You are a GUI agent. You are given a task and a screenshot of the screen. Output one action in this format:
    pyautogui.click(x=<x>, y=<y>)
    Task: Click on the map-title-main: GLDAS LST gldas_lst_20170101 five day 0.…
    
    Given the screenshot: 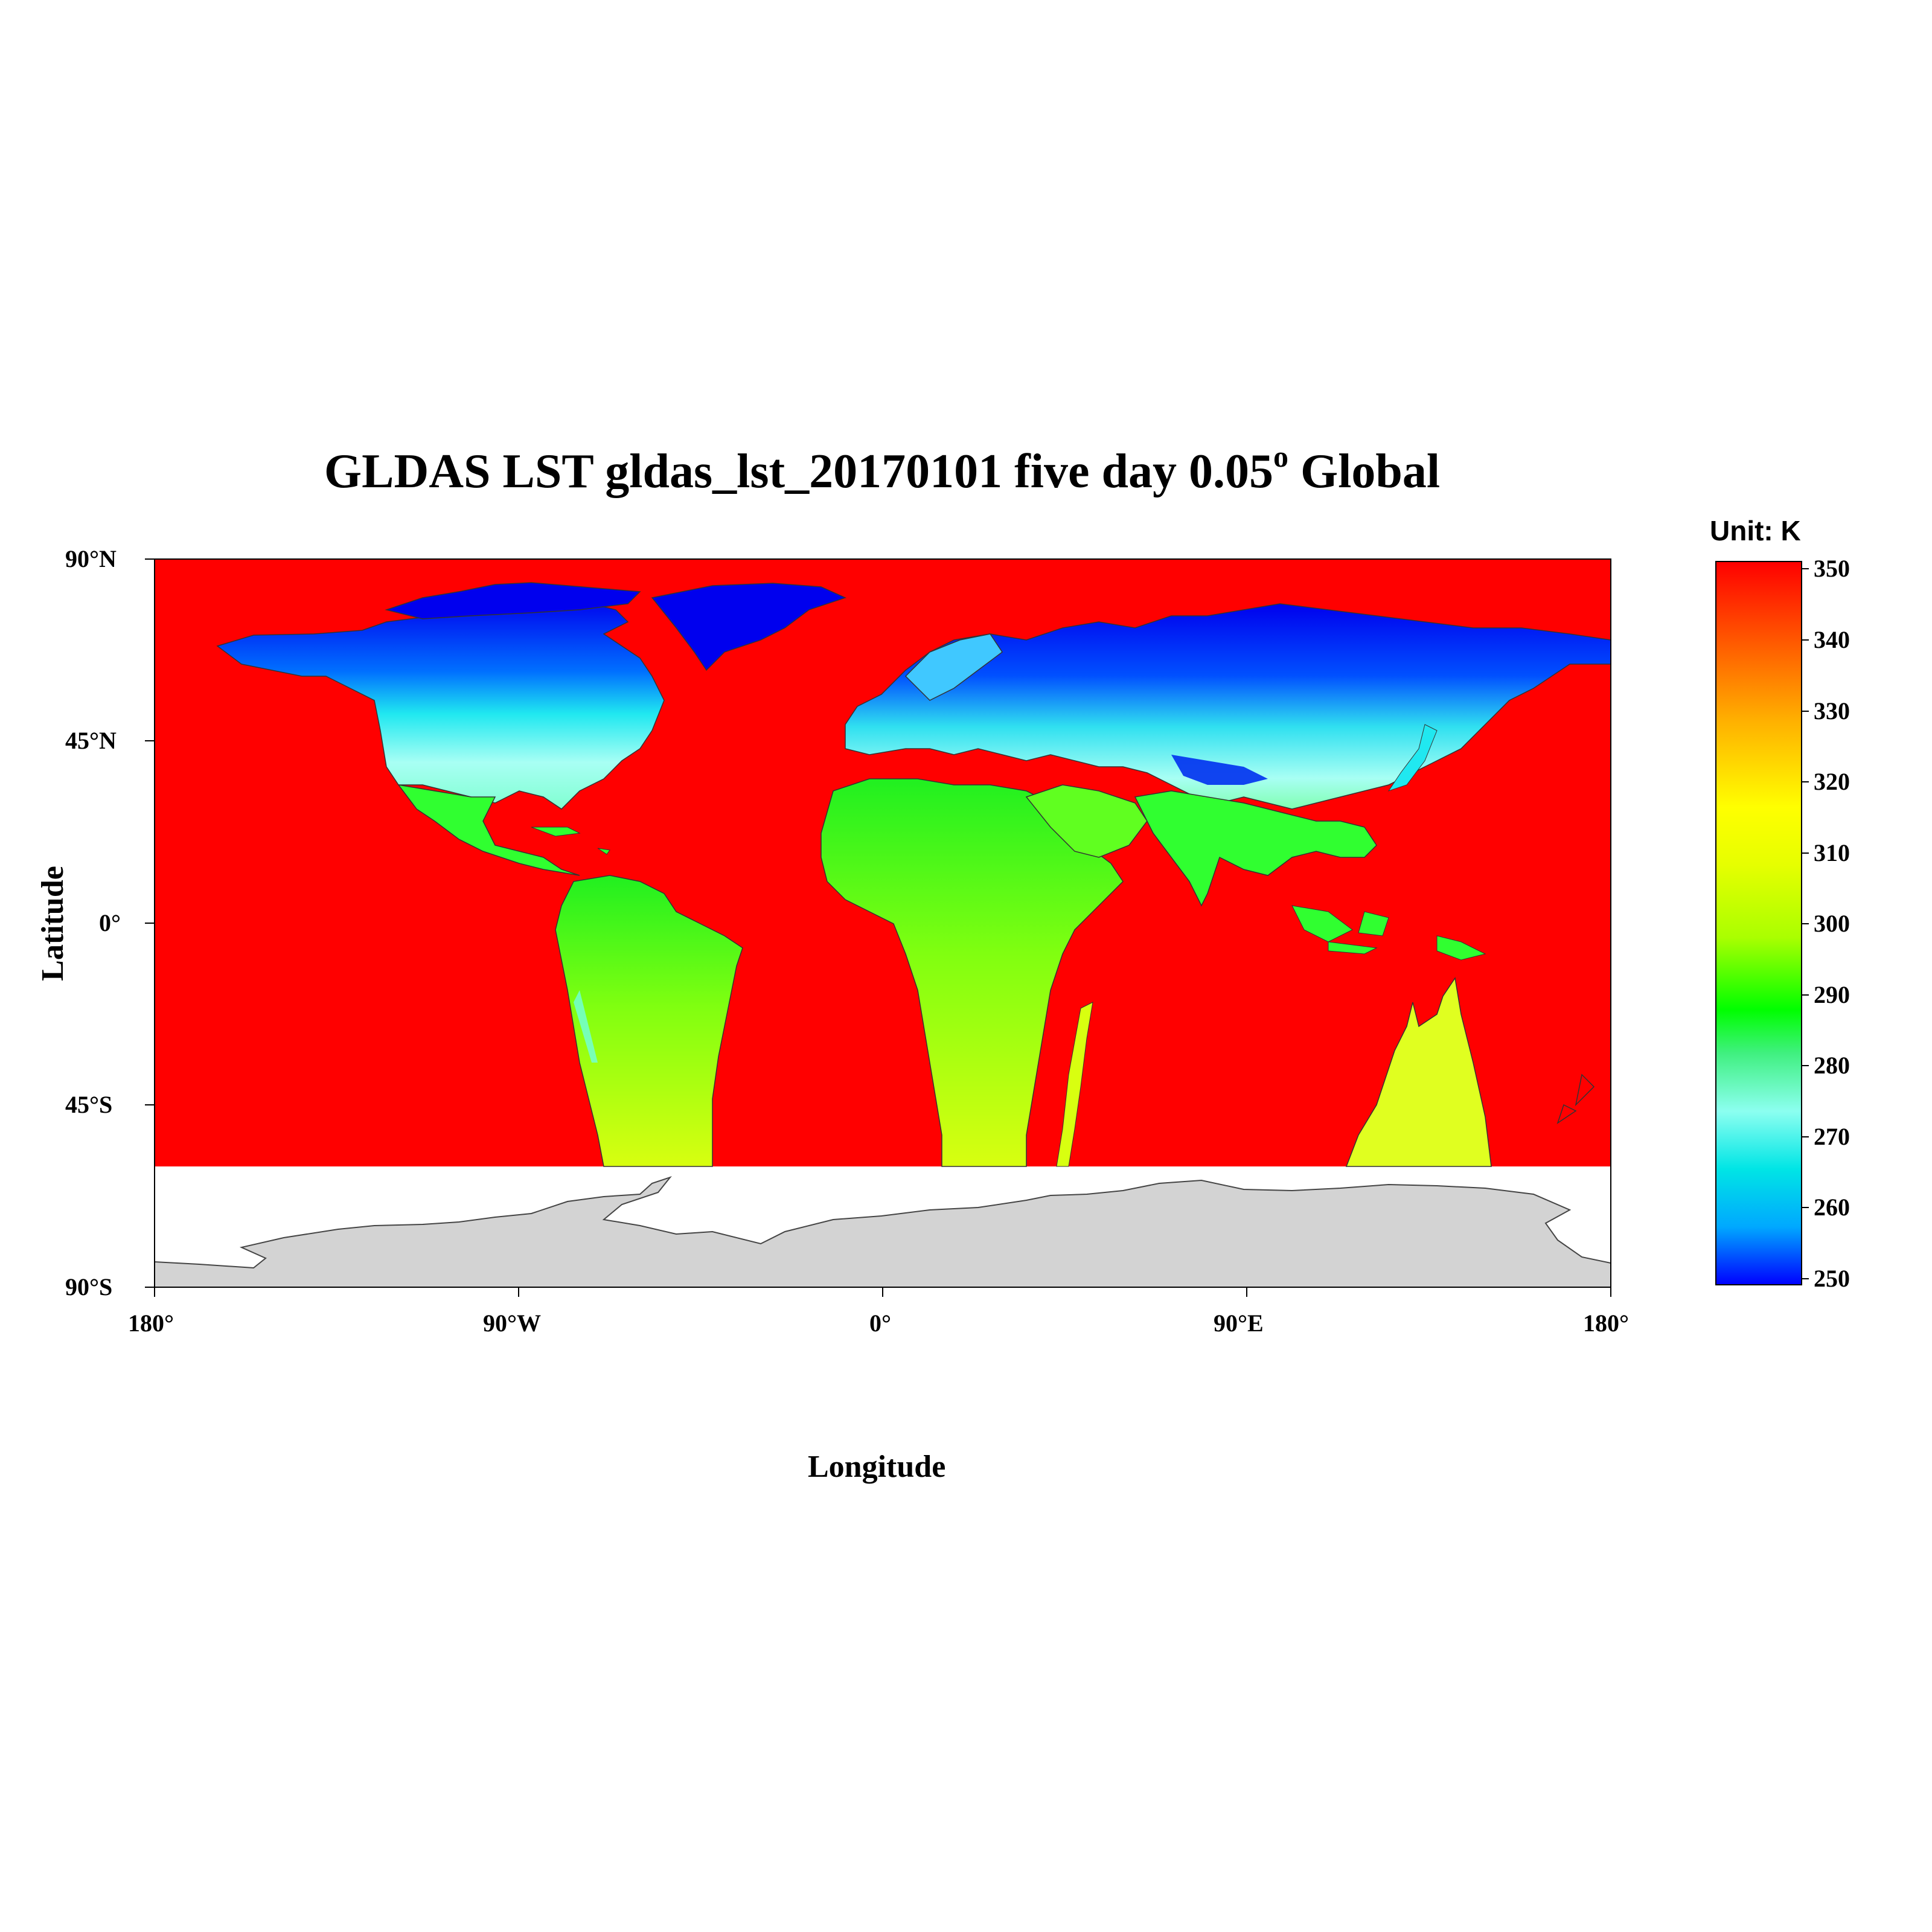 What is the action you would take?
    pyautogui.click(x=798, y=471)
    